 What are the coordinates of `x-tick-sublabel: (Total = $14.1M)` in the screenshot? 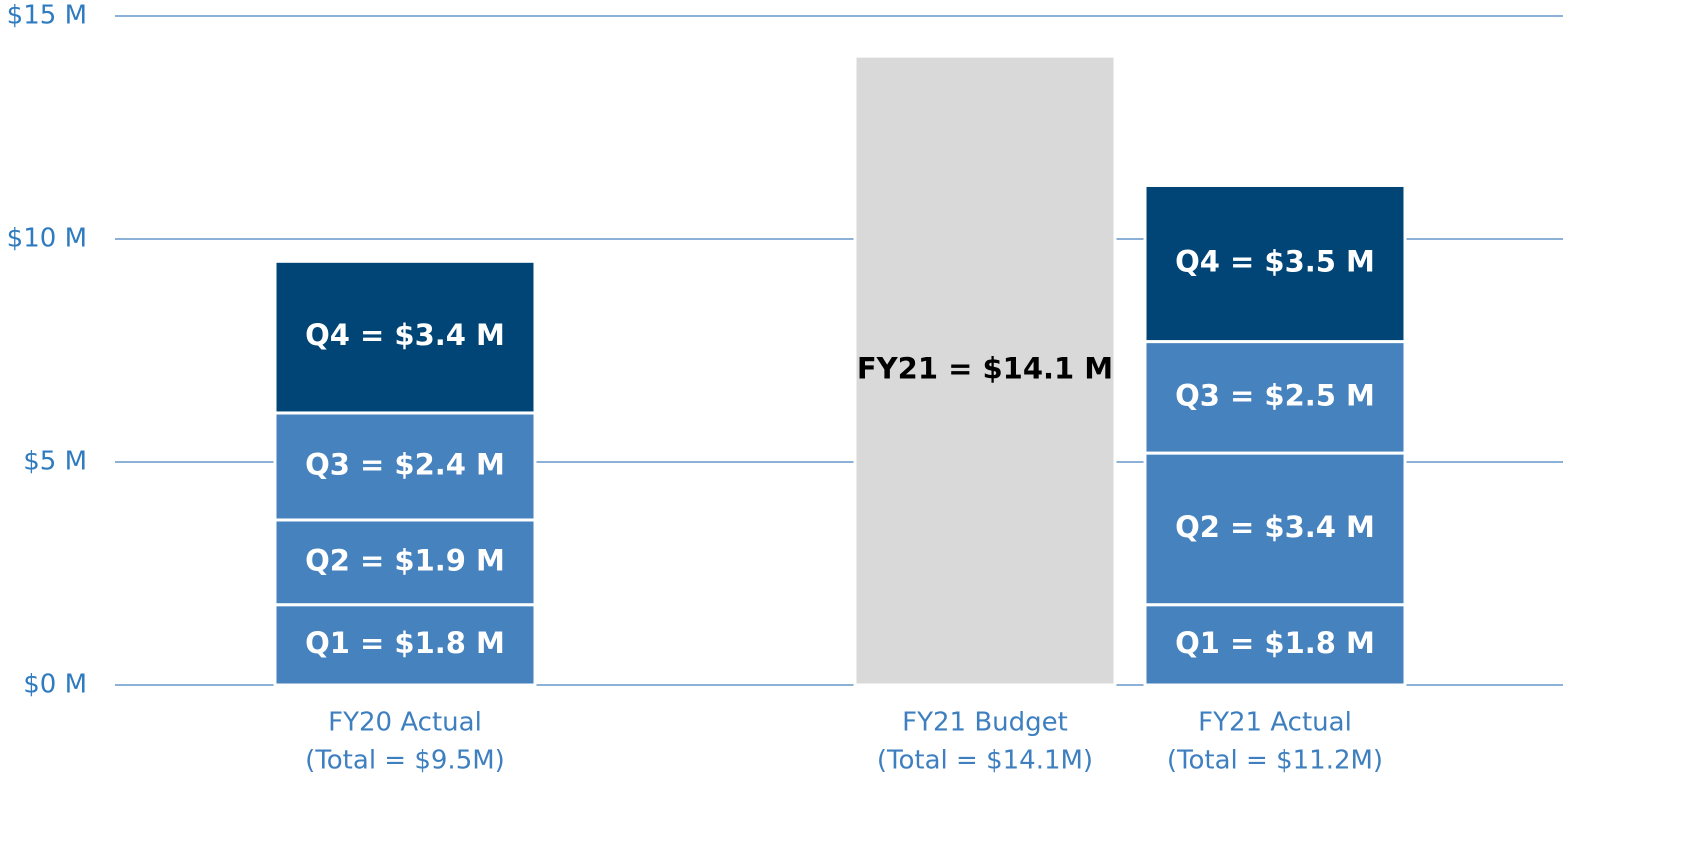 It's located at (985, 761).